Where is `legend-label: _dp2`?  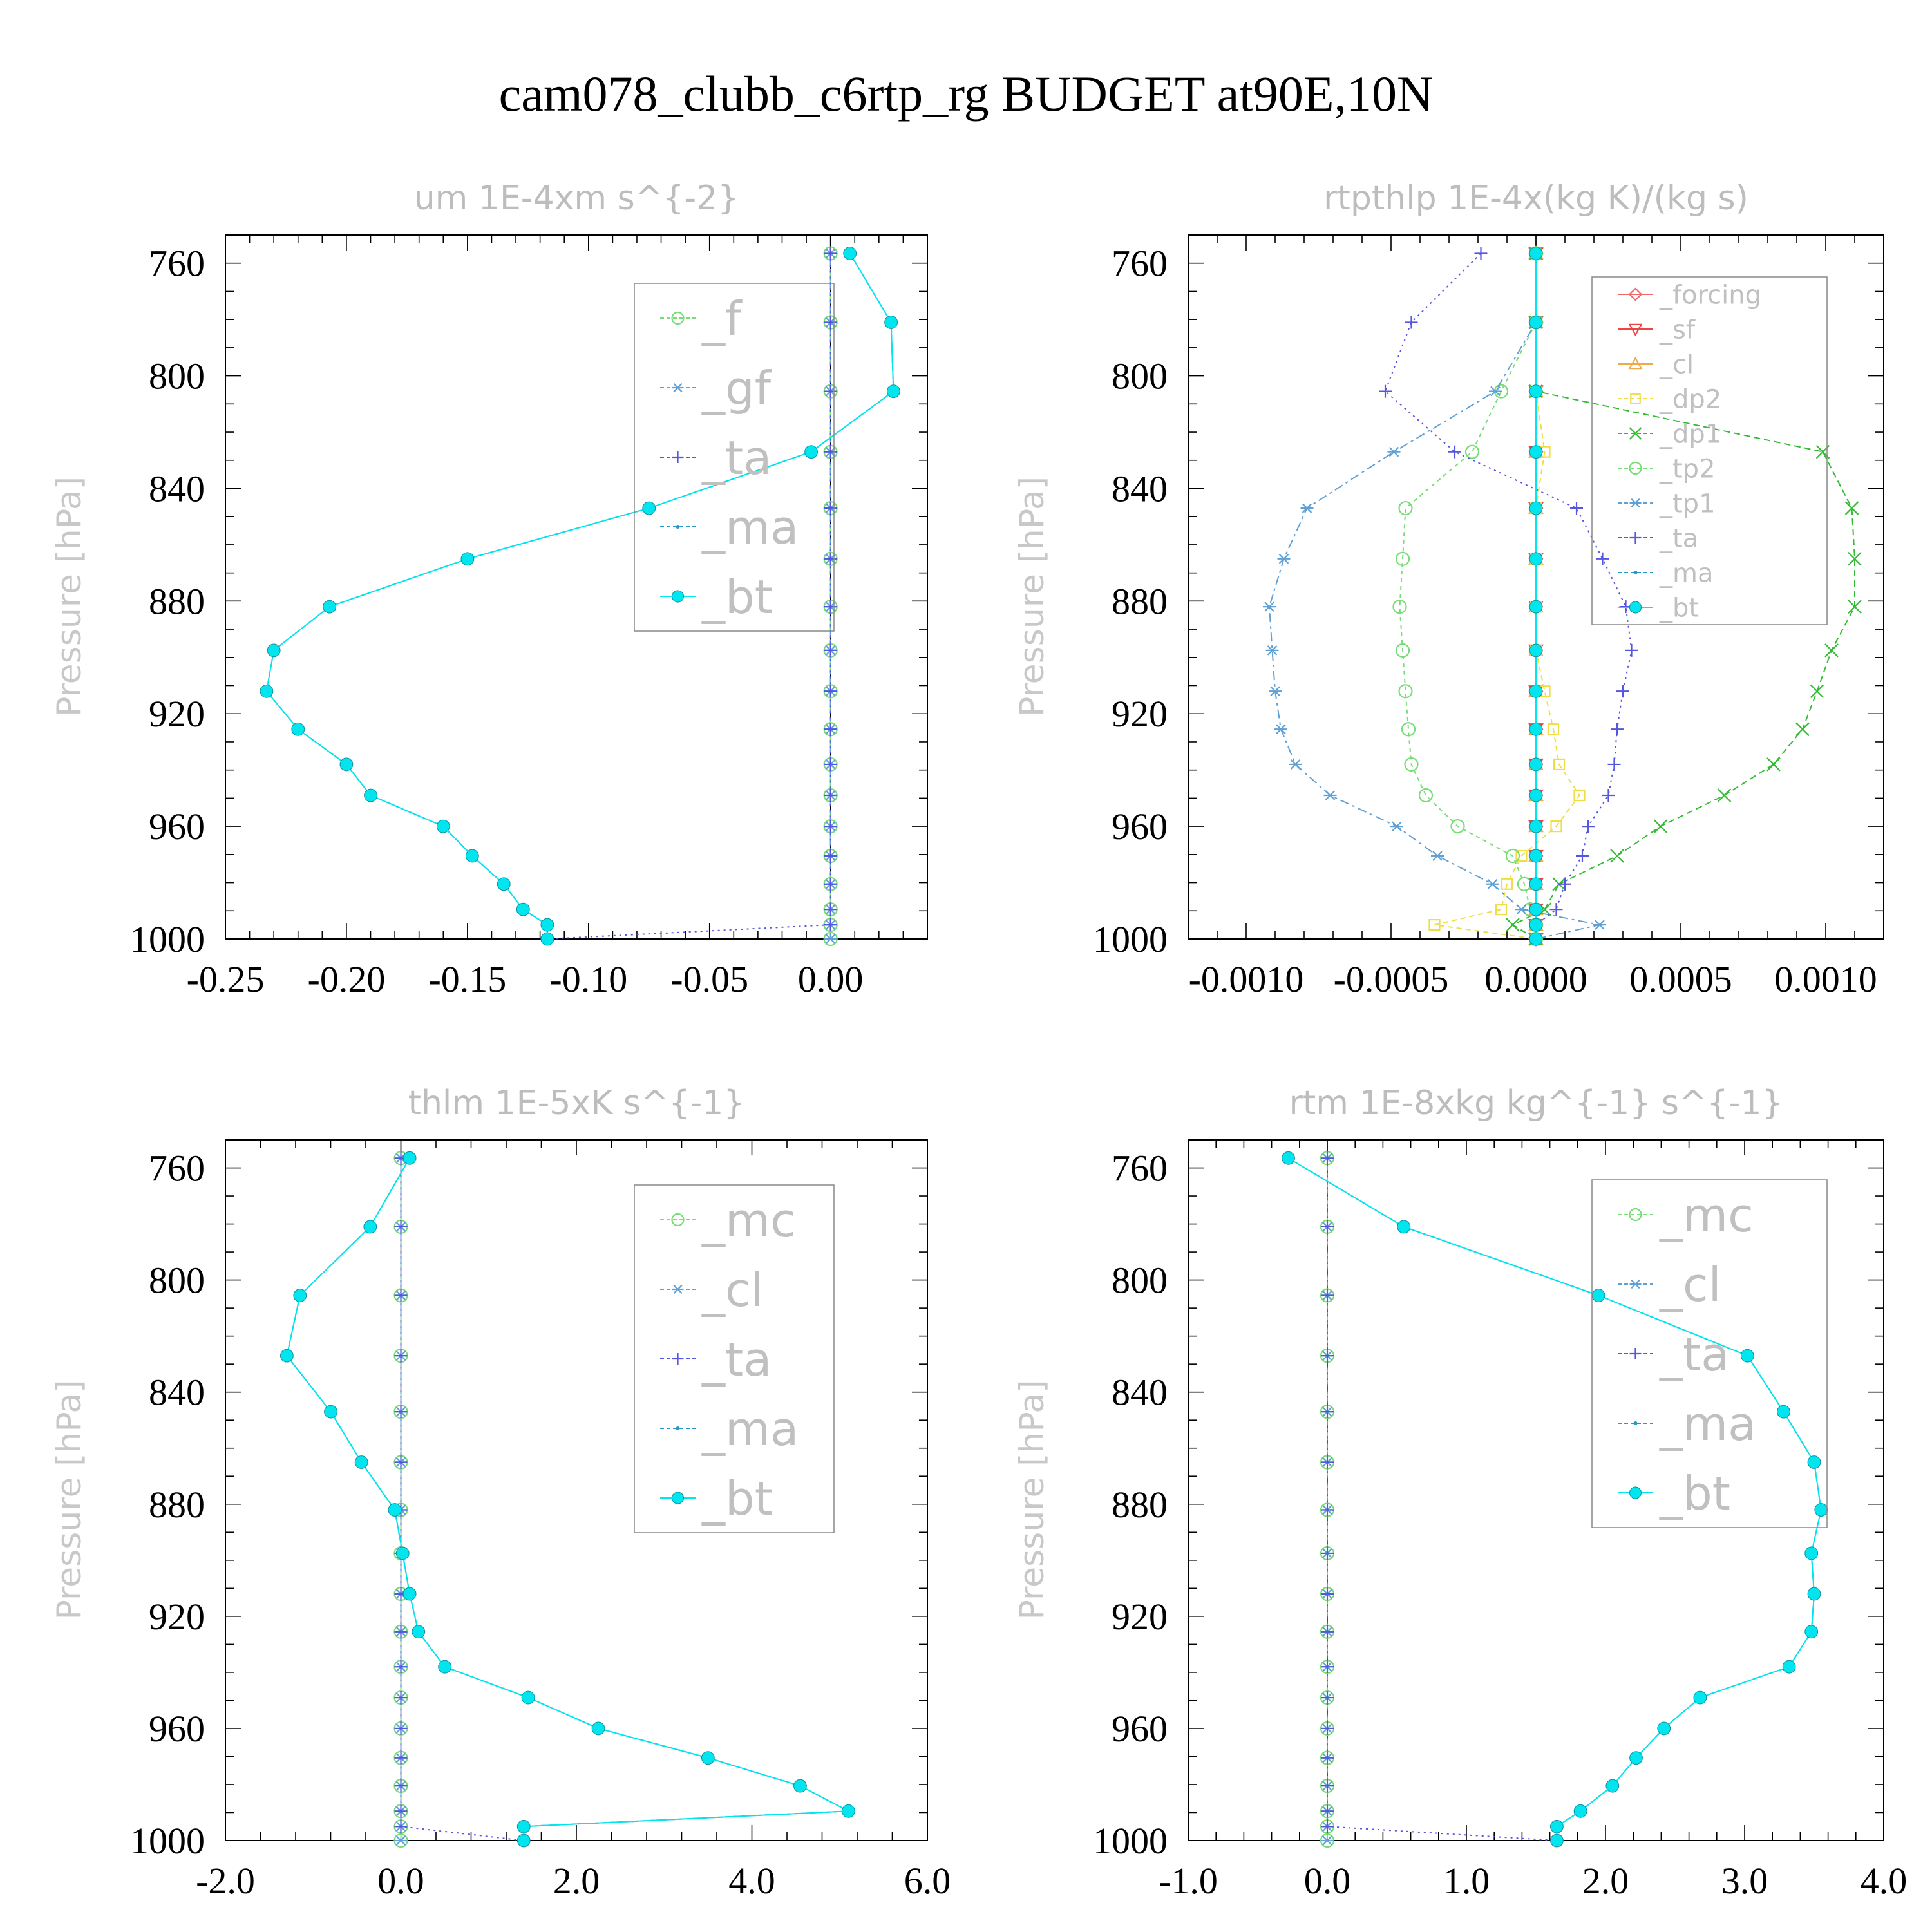
legend-label: _dp2 is located at coordinates (1690, 399).